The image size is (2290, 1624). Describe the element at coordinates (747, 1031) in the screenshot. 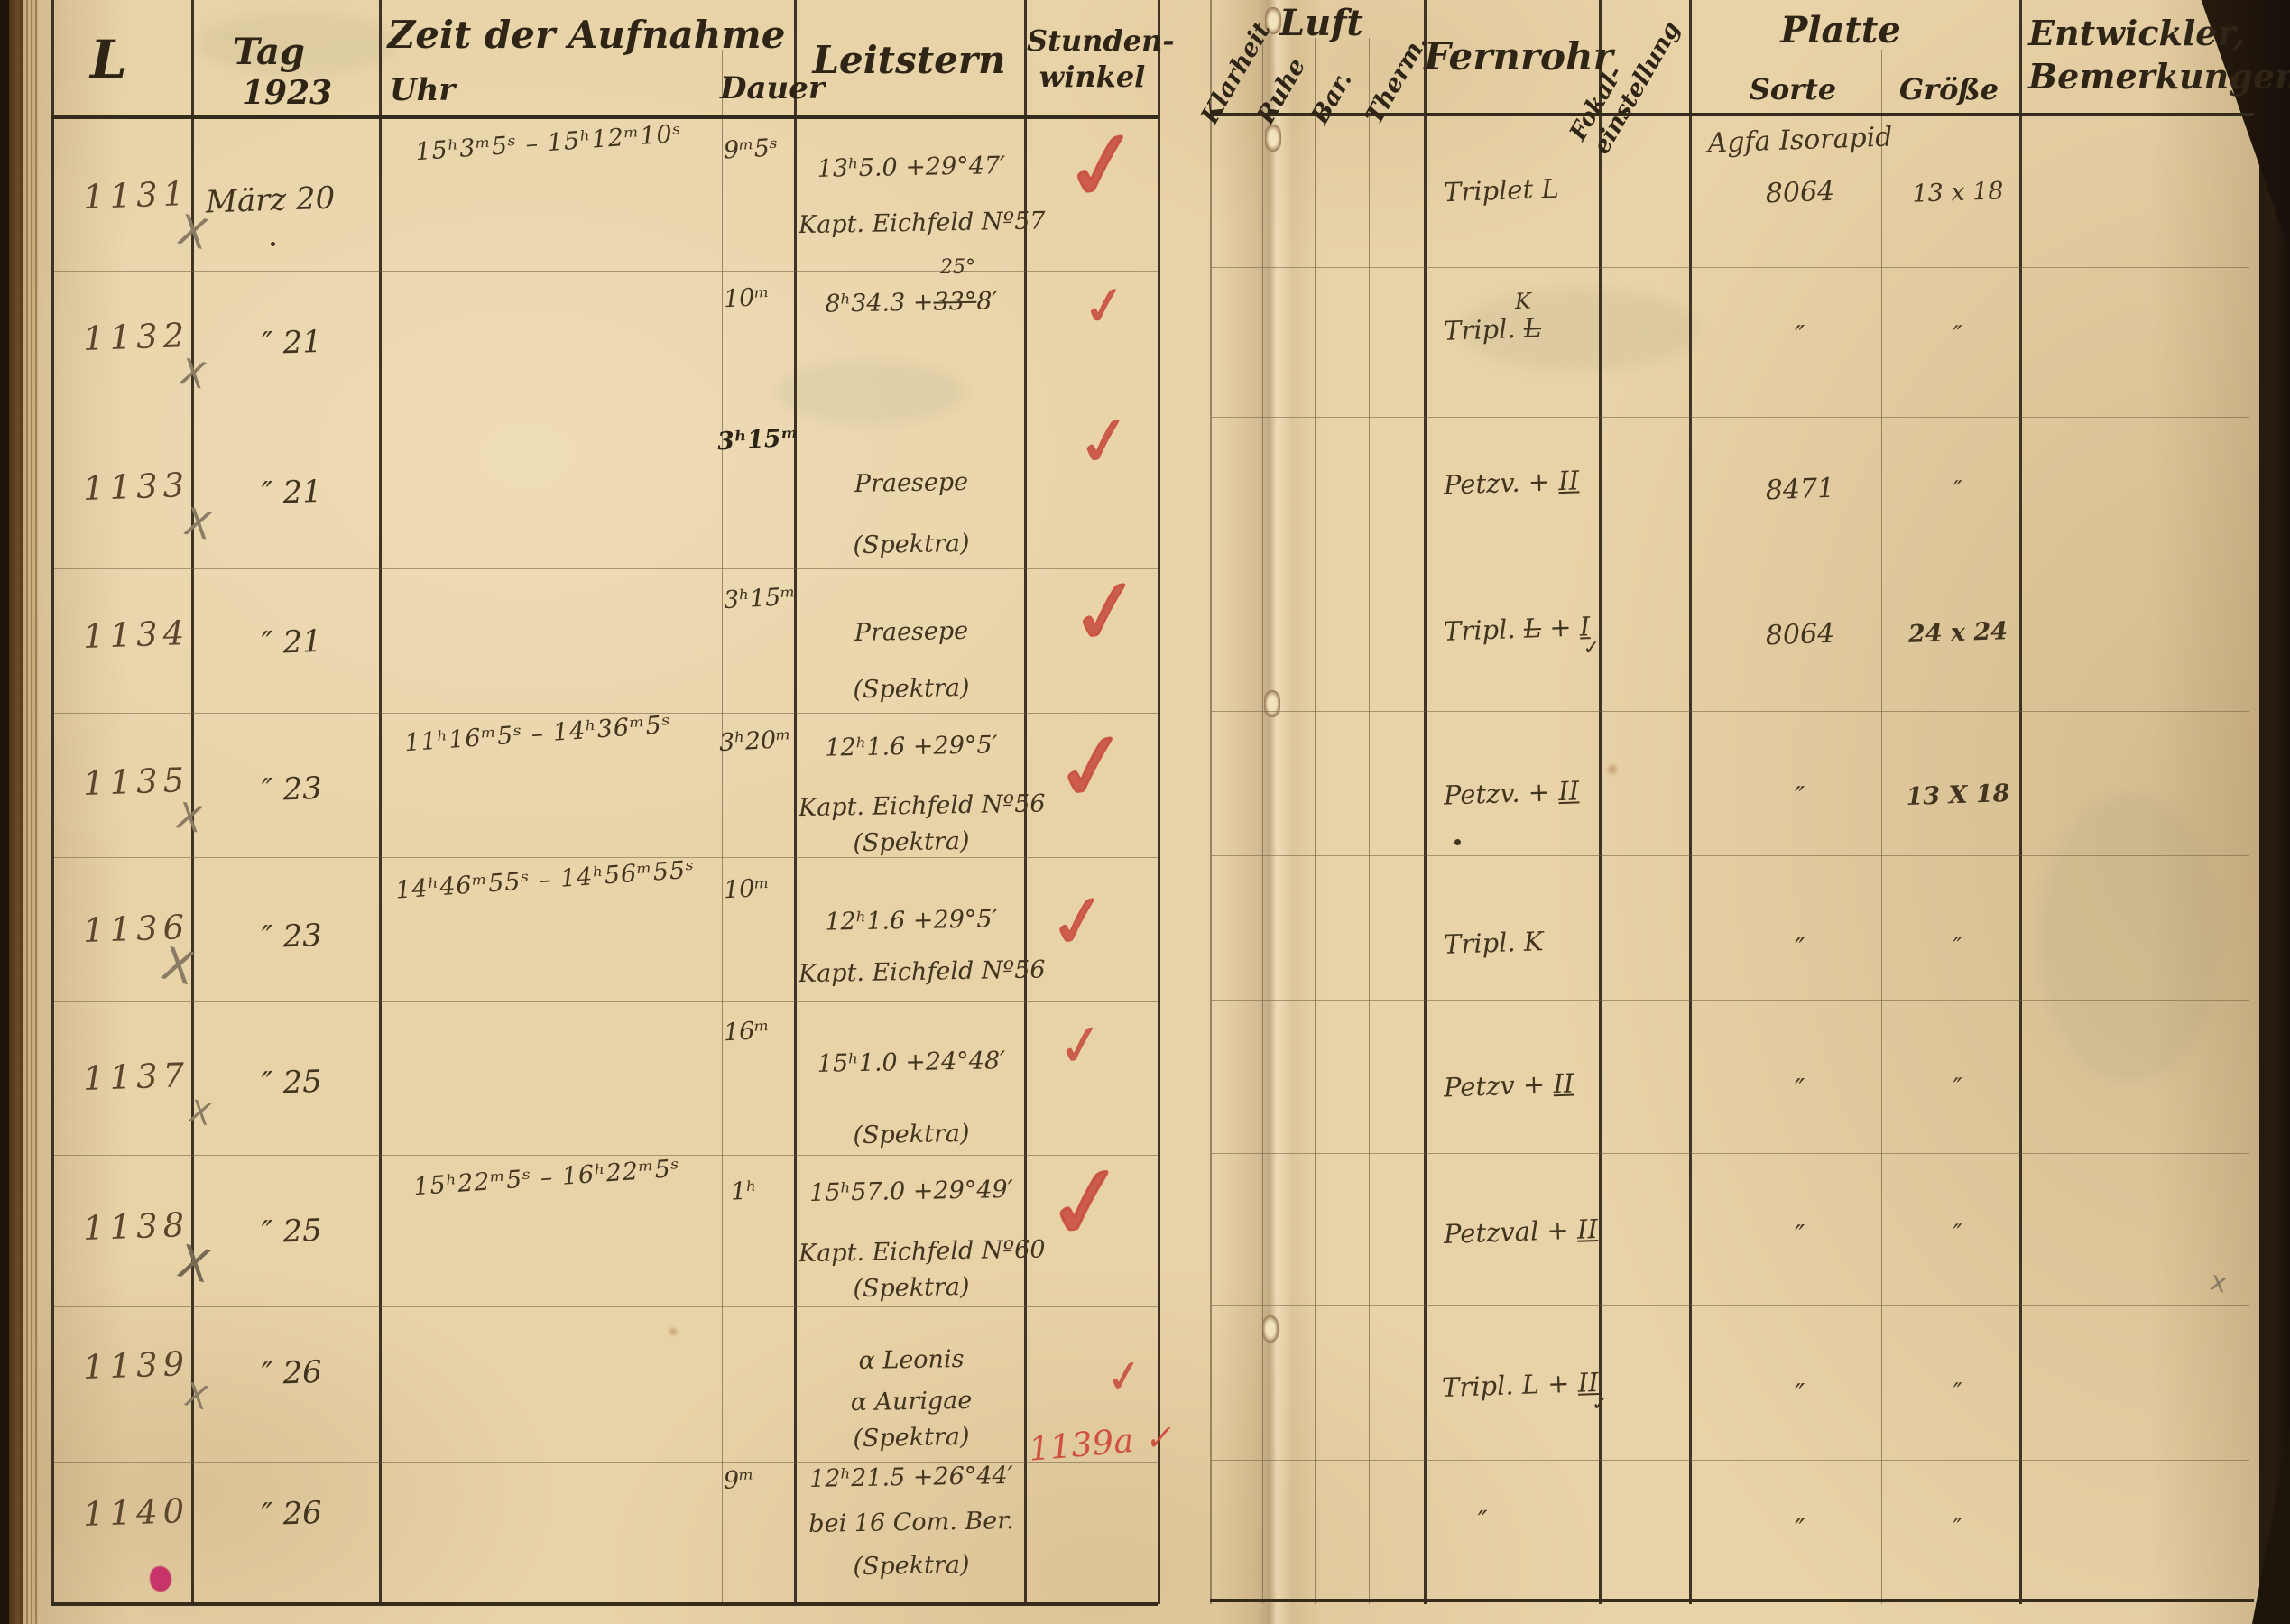

I see `duration-entry: 16ᵐ` at that location.